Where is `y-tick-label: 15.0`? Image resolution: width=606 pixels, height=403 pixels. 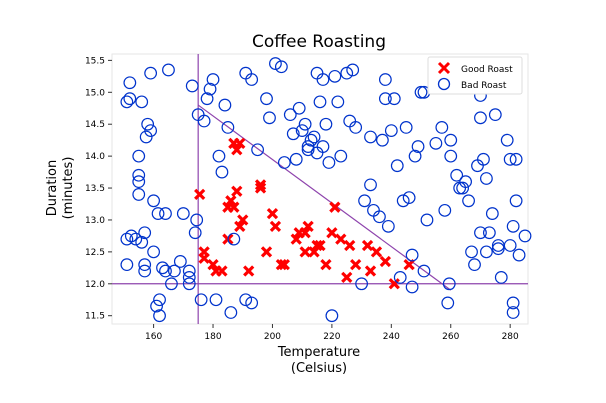 y-tick-label: 15.0 is located at coordinates (95, 93).